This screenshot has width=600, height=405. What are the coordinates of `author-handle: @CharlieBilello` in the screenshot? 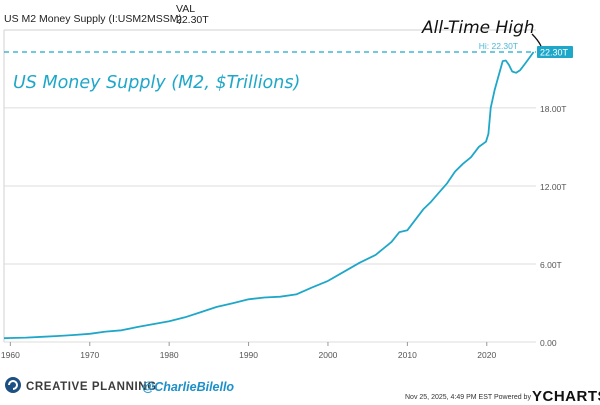 It's located at (188, 387).